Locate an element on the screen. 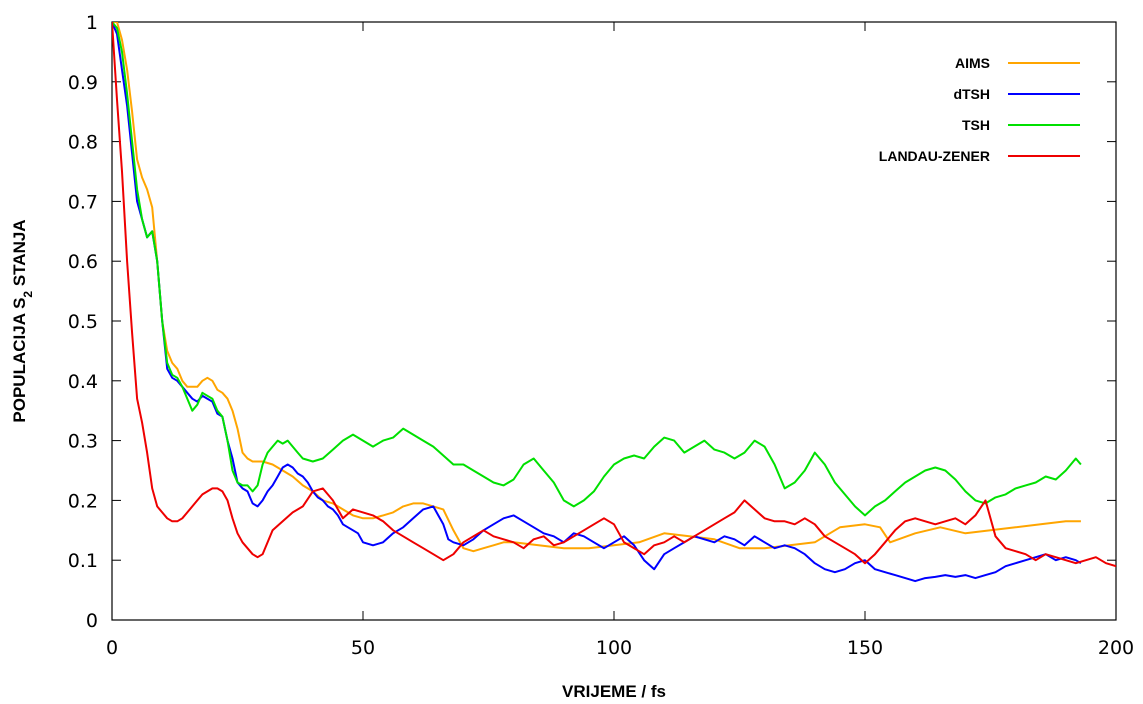 The height and width of the screenshot is (704, 1143). y-axis-title: POPULACIJA S2 STANJA is located at coordinates (22, 320).